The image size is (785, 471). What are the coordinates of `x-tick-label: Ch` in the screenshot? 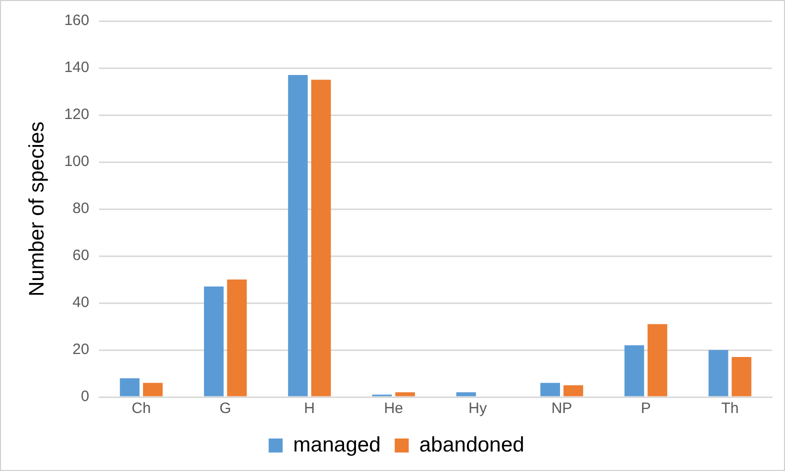 It's located at (141, 409).